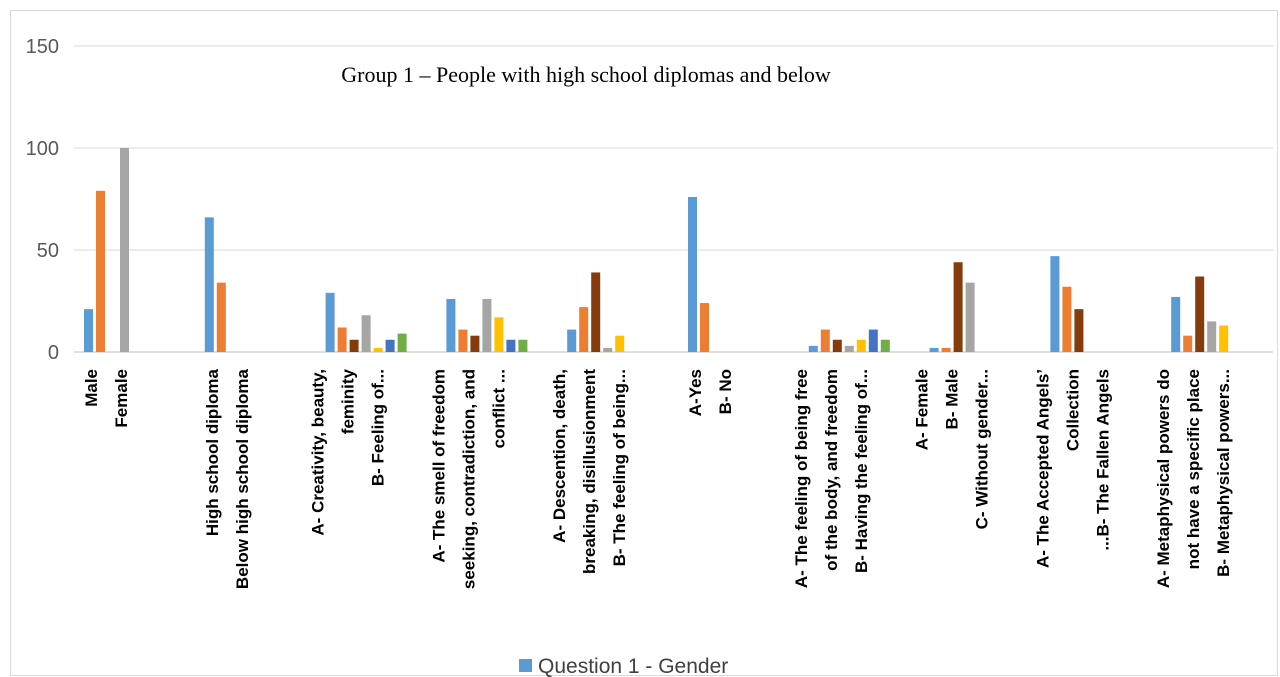  What do you see at coordinates (633, 666) in the screenshot?
I see `legend-label: Question 1 - Gender` at bounding box center [633, 666].